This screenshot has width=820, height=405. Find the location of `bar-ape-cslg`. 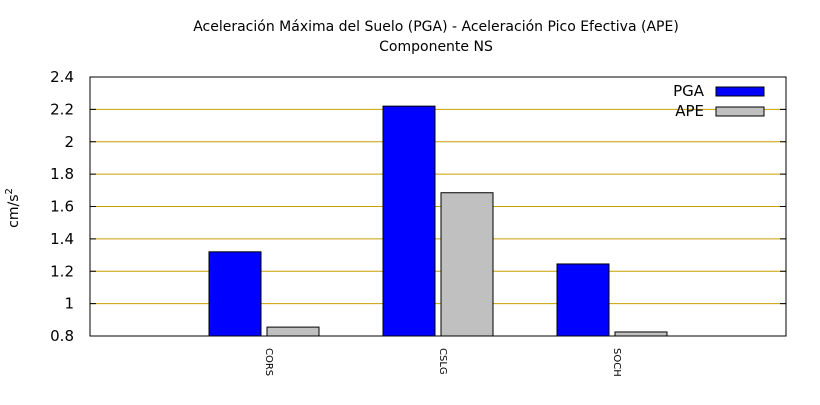

bar-ape-cslg is located at coordinates (467, 264).